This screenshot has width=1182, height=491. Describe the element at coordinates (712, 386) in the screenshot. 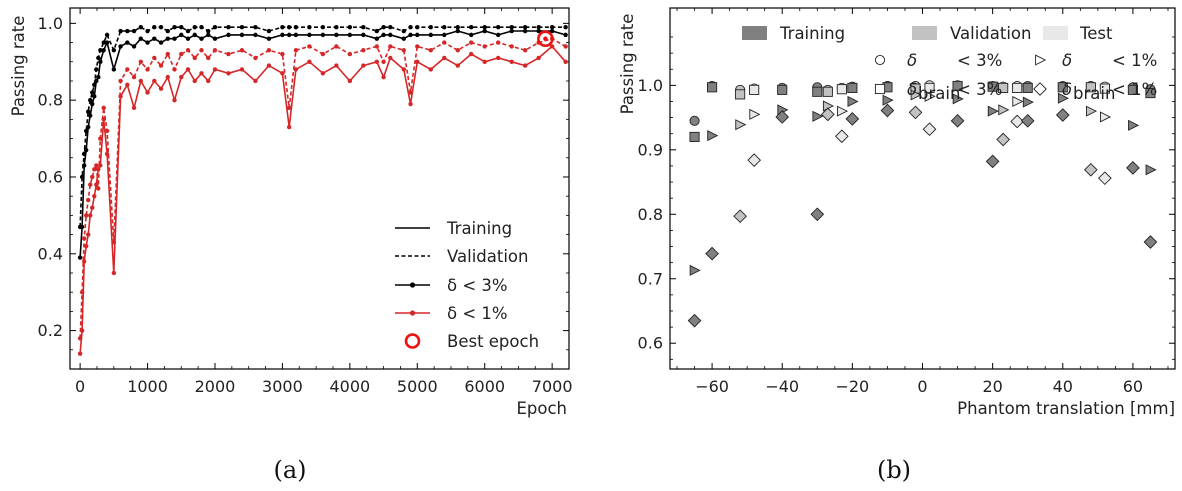

I see `x-tick-label: −60` at that location.